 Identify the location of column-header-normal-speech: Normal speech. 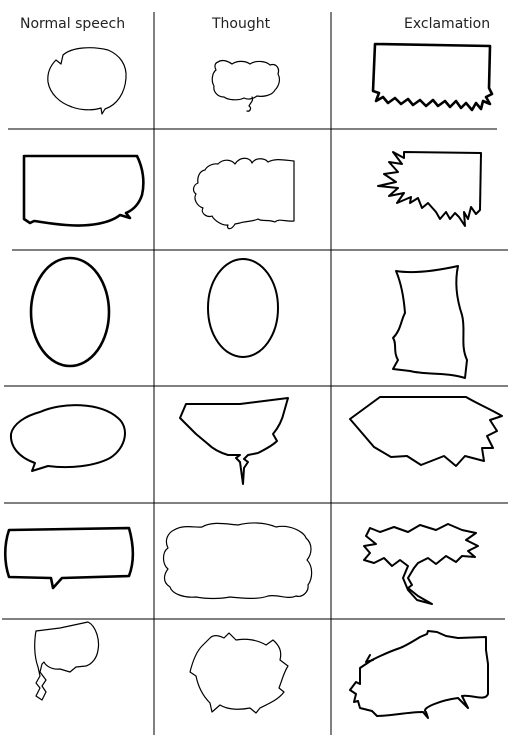
(73, 24).